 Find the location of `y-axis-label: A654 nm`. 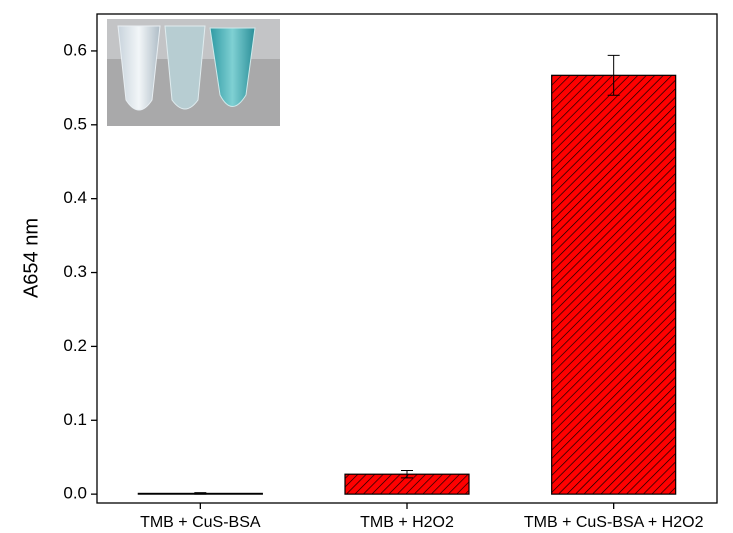

y-axis-label: A654 nm is located at coordinates (31, 258).